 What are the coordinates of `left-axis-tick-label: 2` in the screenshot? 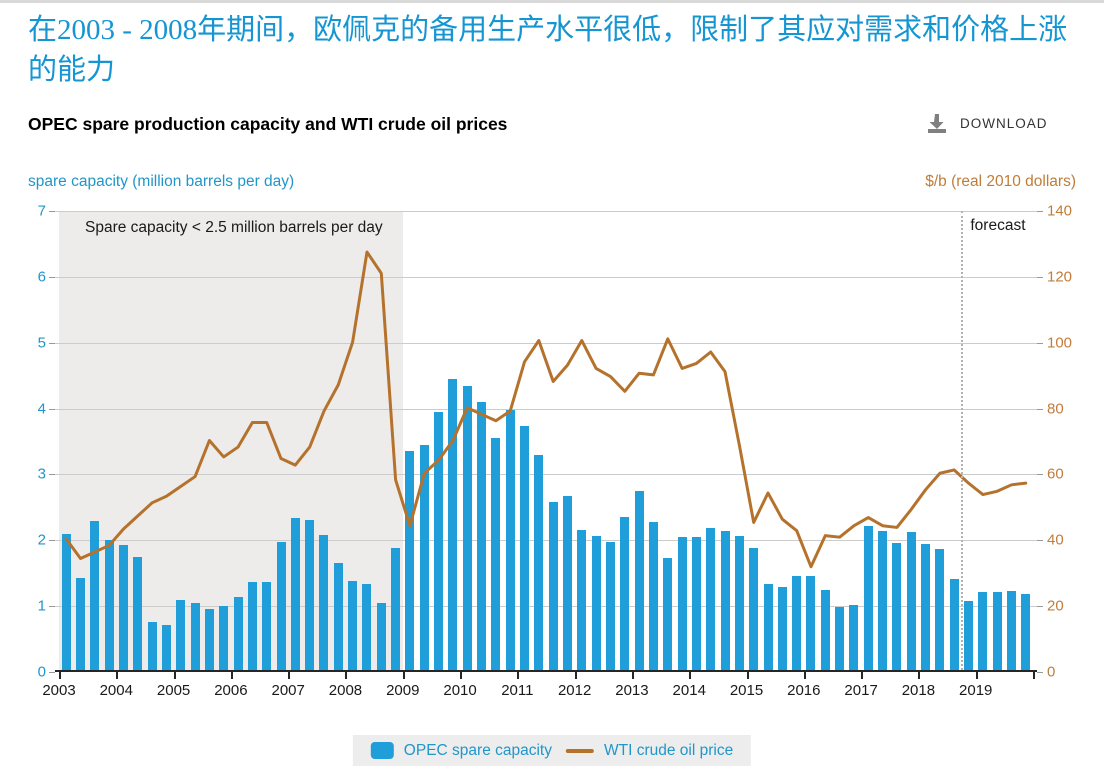 It's located at (41, 540).